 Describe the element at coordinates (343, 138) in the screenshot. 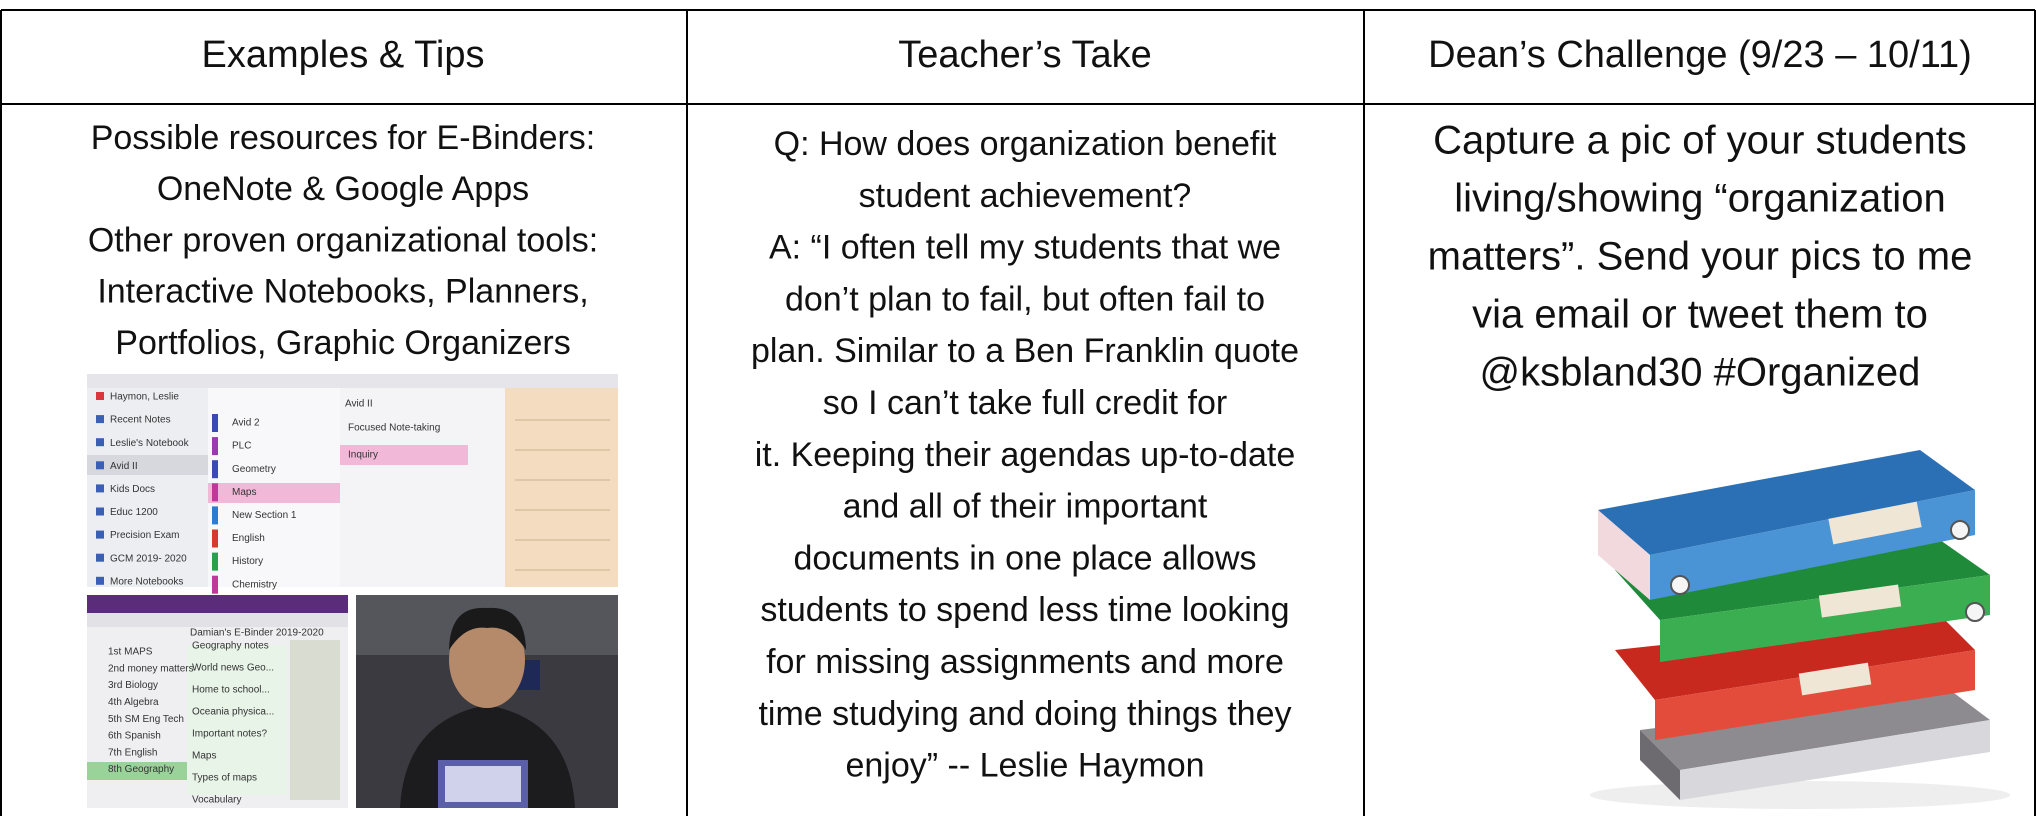

I see `body-line: Possible resources for E-Binders:` at that location.